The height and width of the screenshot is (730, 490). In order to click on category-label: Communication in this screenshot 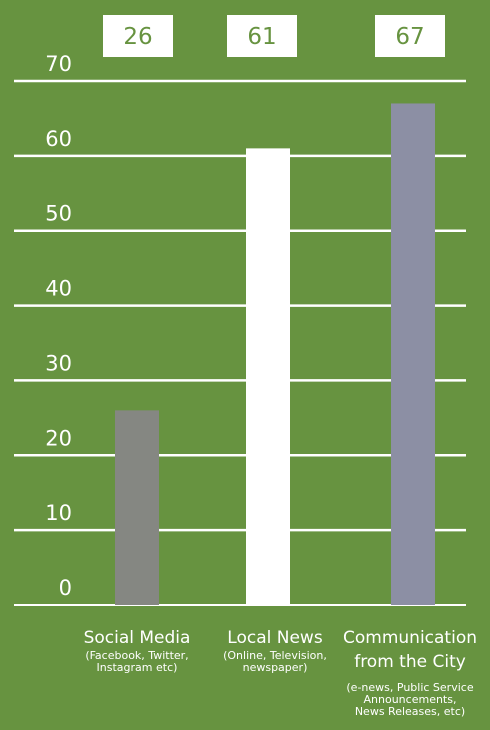, I will do `click(410, 638)`.